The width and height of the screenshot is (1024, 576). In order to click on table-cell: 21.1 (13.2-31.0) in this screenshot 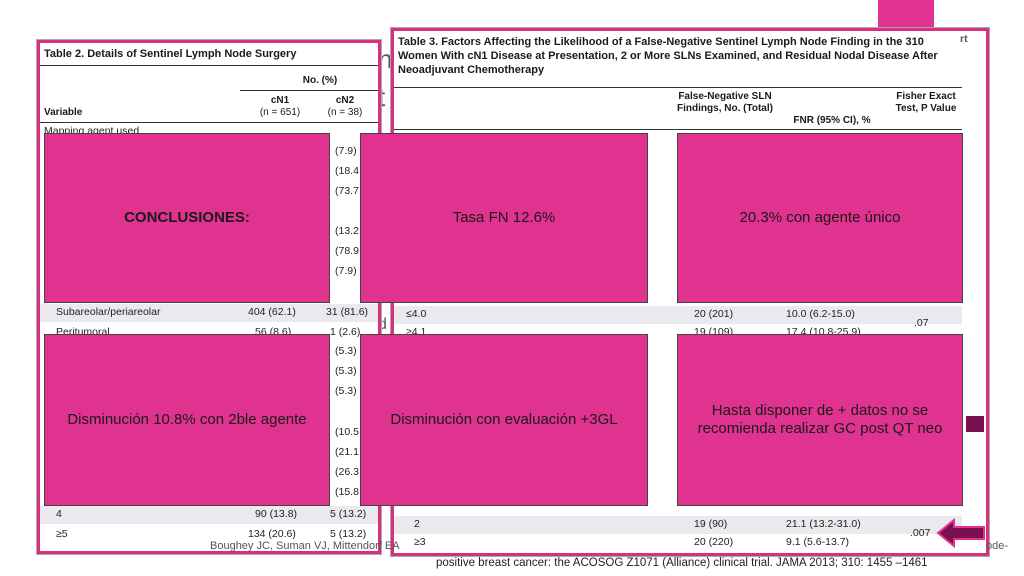, I will do `click(823, 524)`.